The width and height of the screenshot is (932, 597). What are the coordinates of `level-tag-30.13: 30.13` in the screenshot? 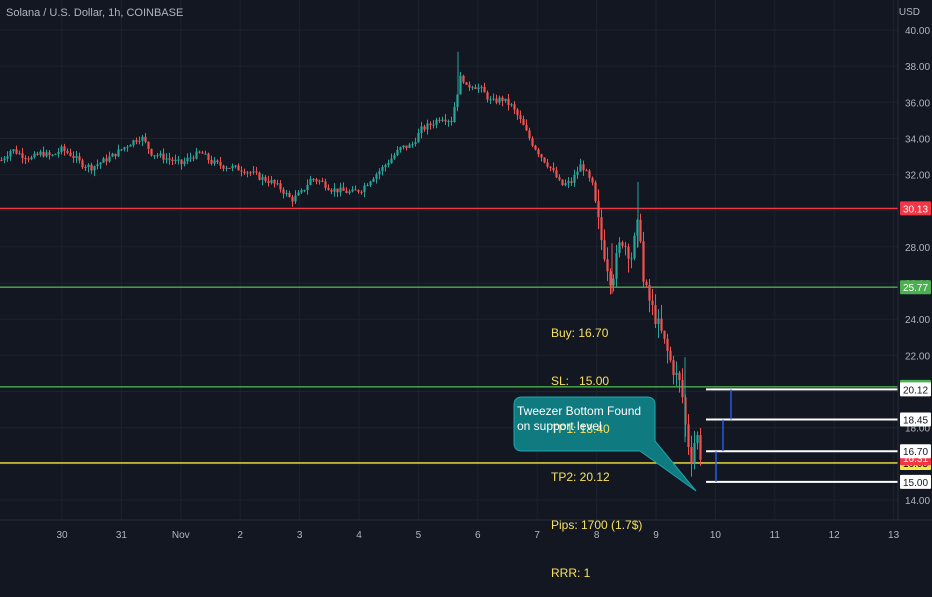 It's located at (915, 209).